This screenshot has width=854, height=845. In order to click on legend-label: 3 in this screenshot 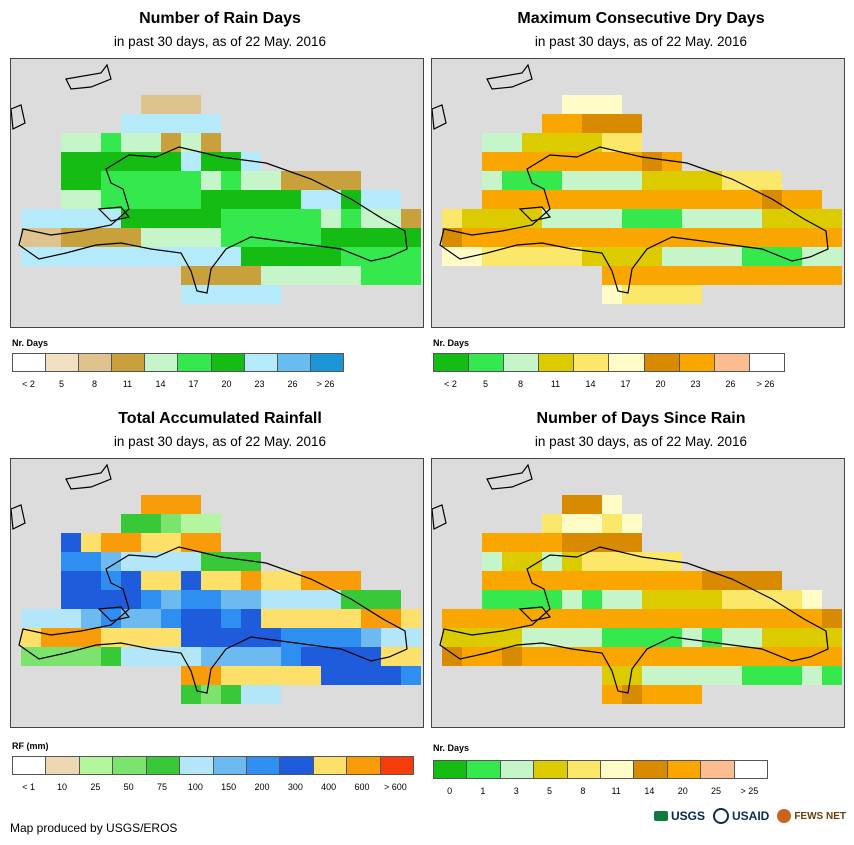, I will do `click(516, 791)`.